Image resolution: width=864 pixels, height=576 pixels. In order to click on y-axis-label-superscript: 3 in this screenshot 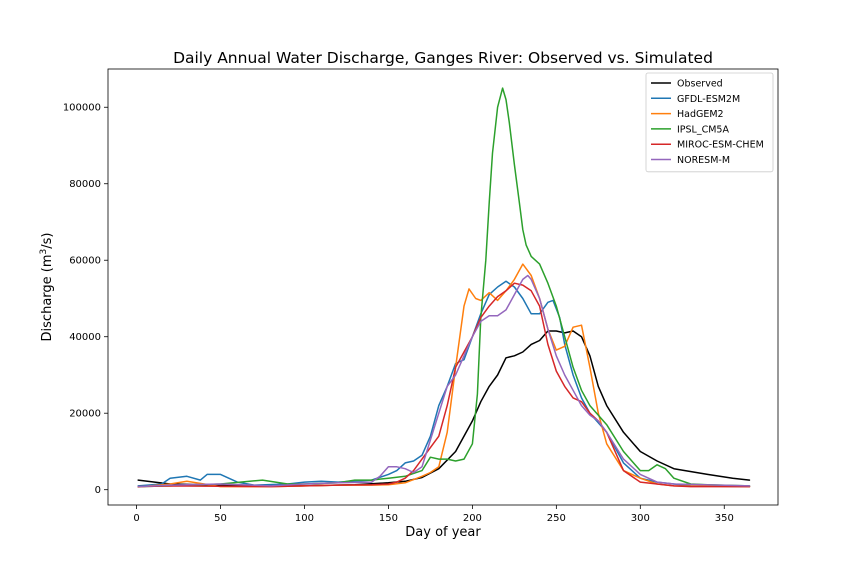, I will do `click(44, 252)`.